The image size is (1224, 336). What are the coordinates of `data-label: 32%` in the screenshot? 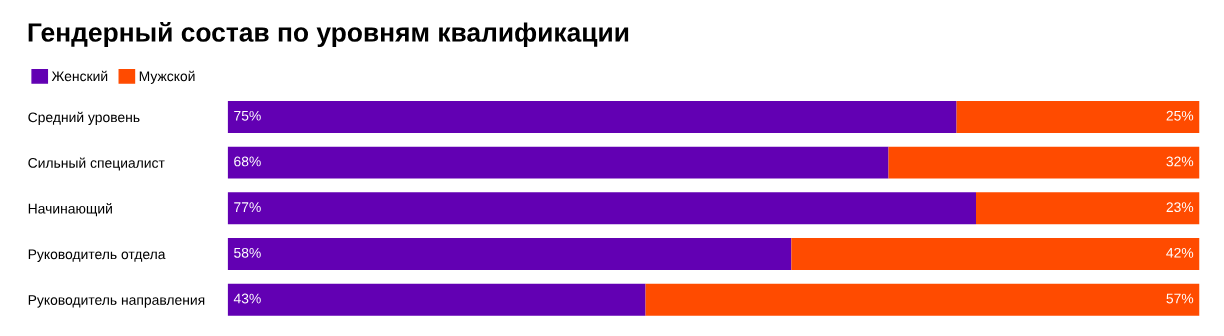 It's located at (1180, 161).